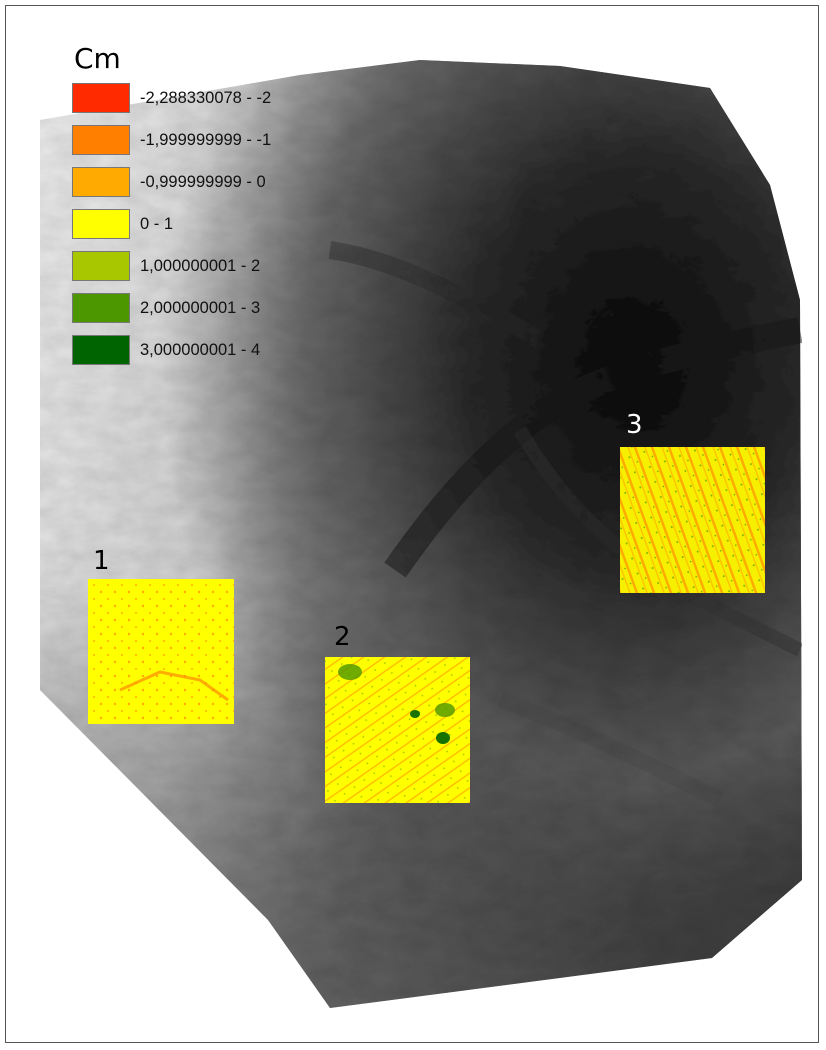 This screenshot has width=826, height=1050. I want to click on legend-item: -1,999999999 - -1, so click(171, 140).